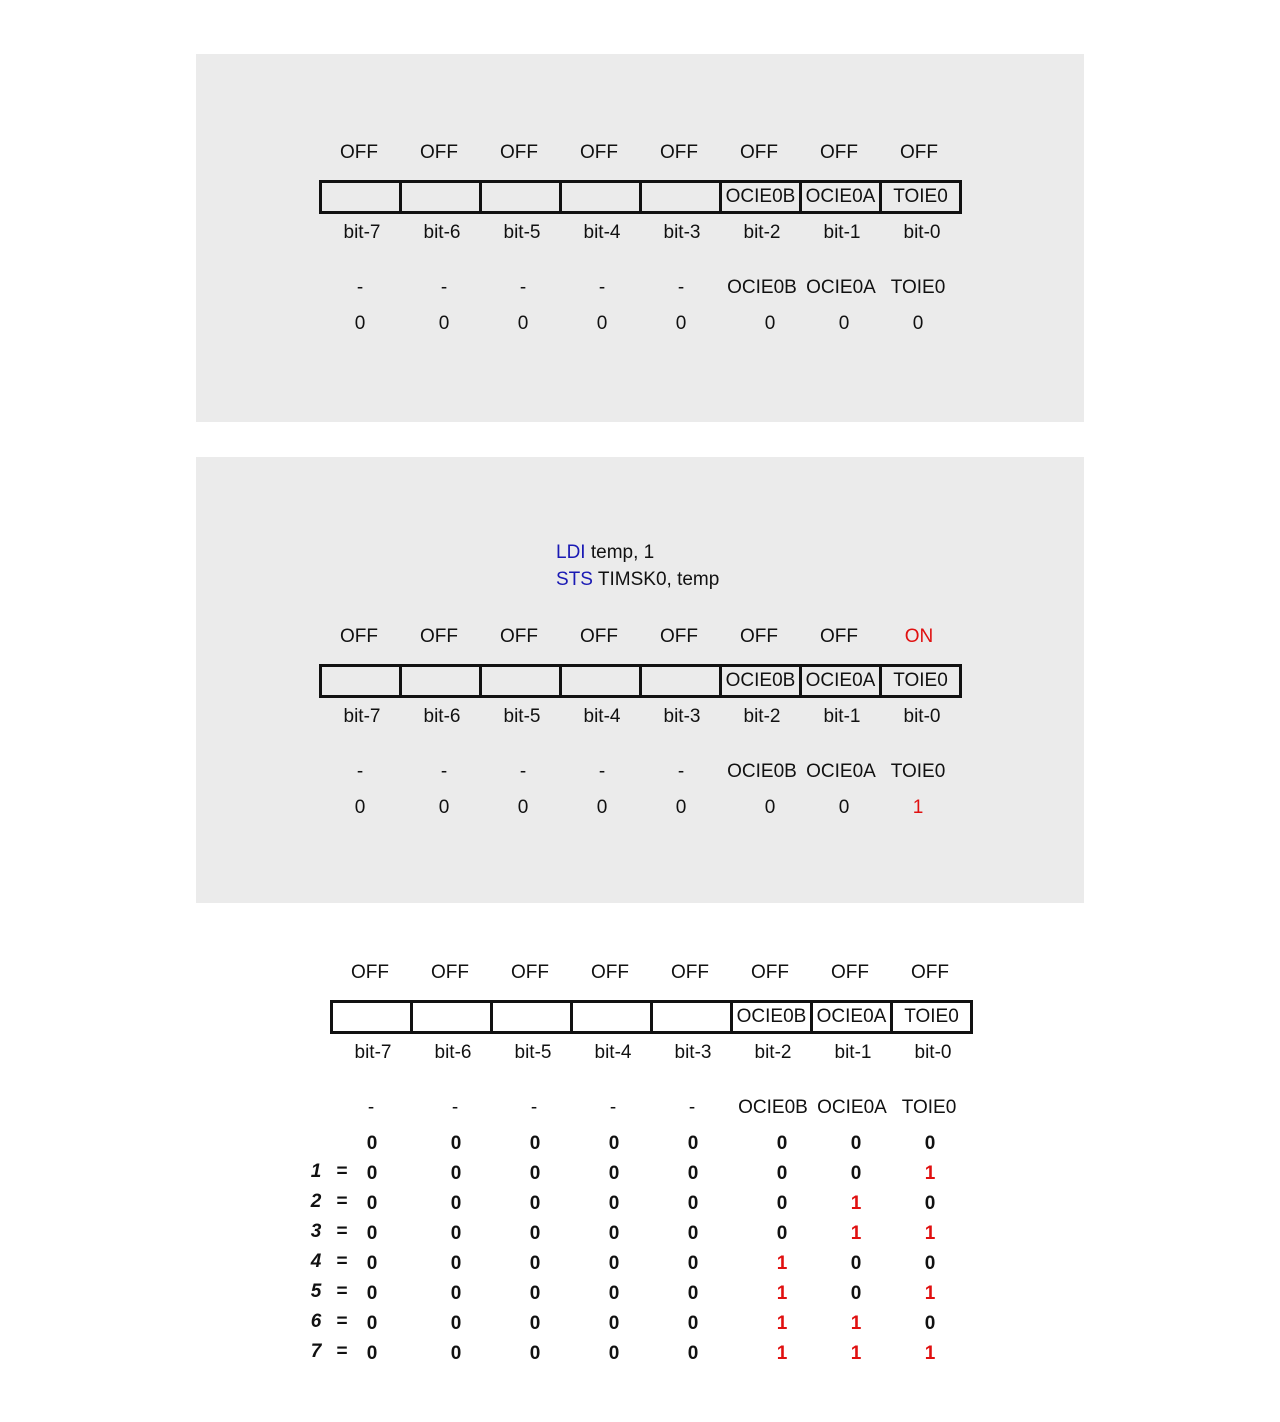  What do you see at coordinates (620, 552) in the screenshot?
I see `code-operands: temp, 1` at bounding box center [620, 552].